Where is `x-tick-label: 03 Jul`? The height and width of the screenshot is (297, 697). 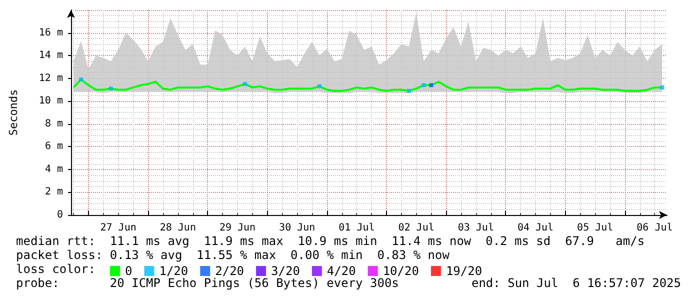 x-tick-label: 03 Jul is located at coordinates (476, 228).